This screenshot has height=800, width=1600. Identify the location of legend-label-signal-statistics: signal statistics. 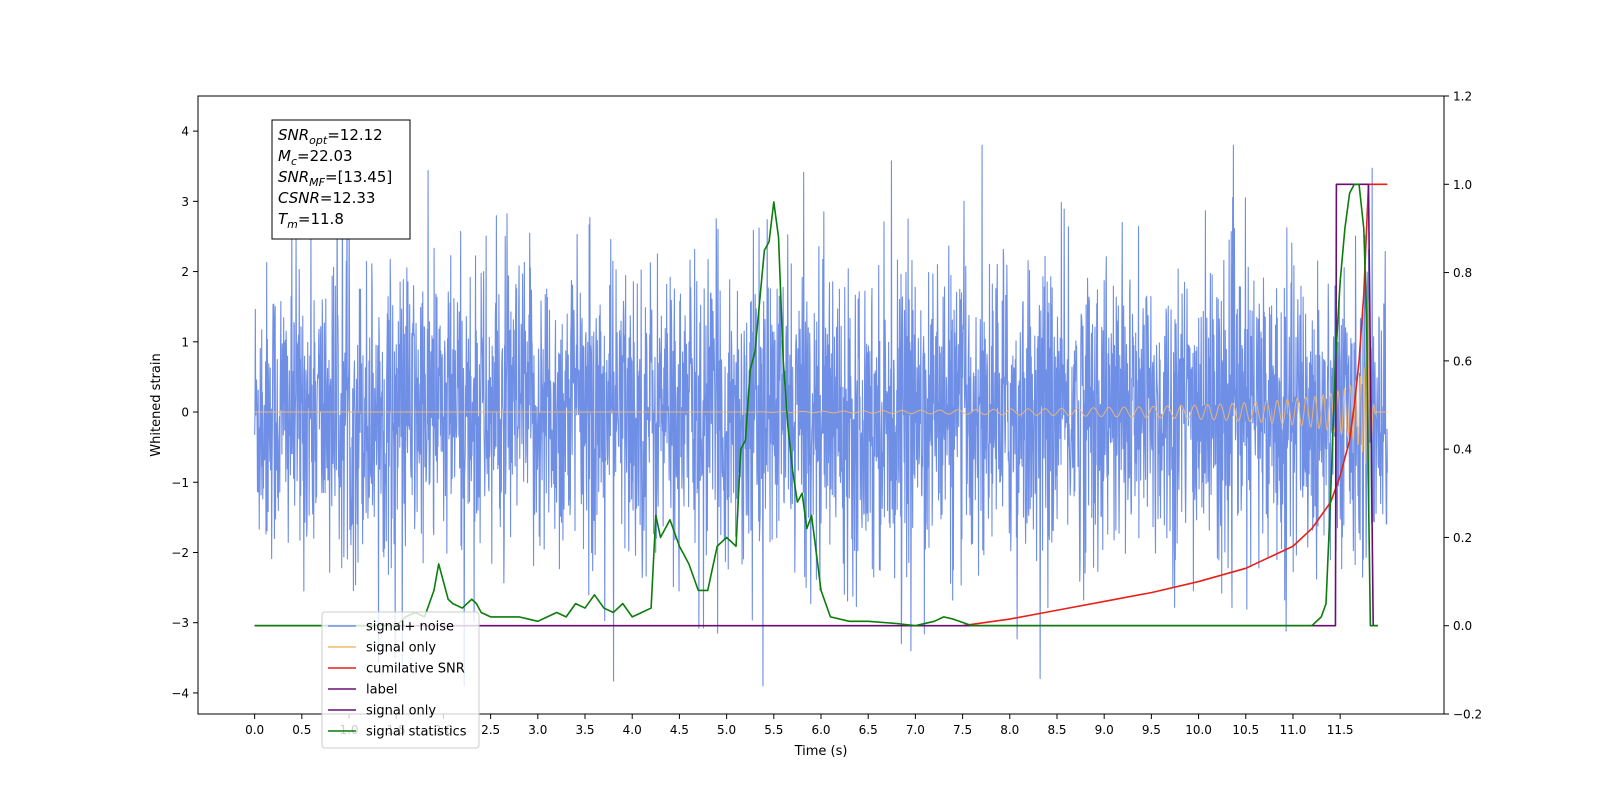
(416, 732).